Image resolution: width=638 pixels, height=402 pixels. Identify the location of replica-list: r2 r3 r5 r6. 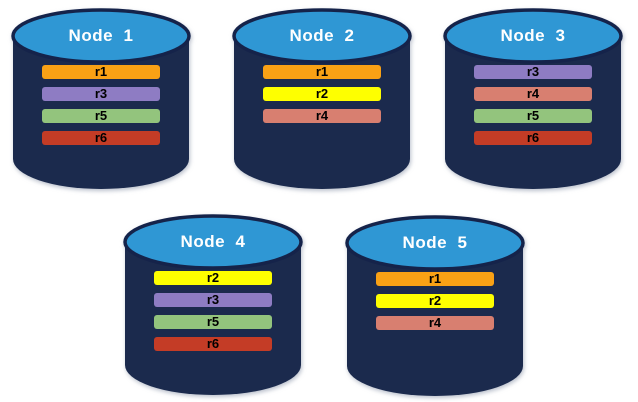
(213, 315).